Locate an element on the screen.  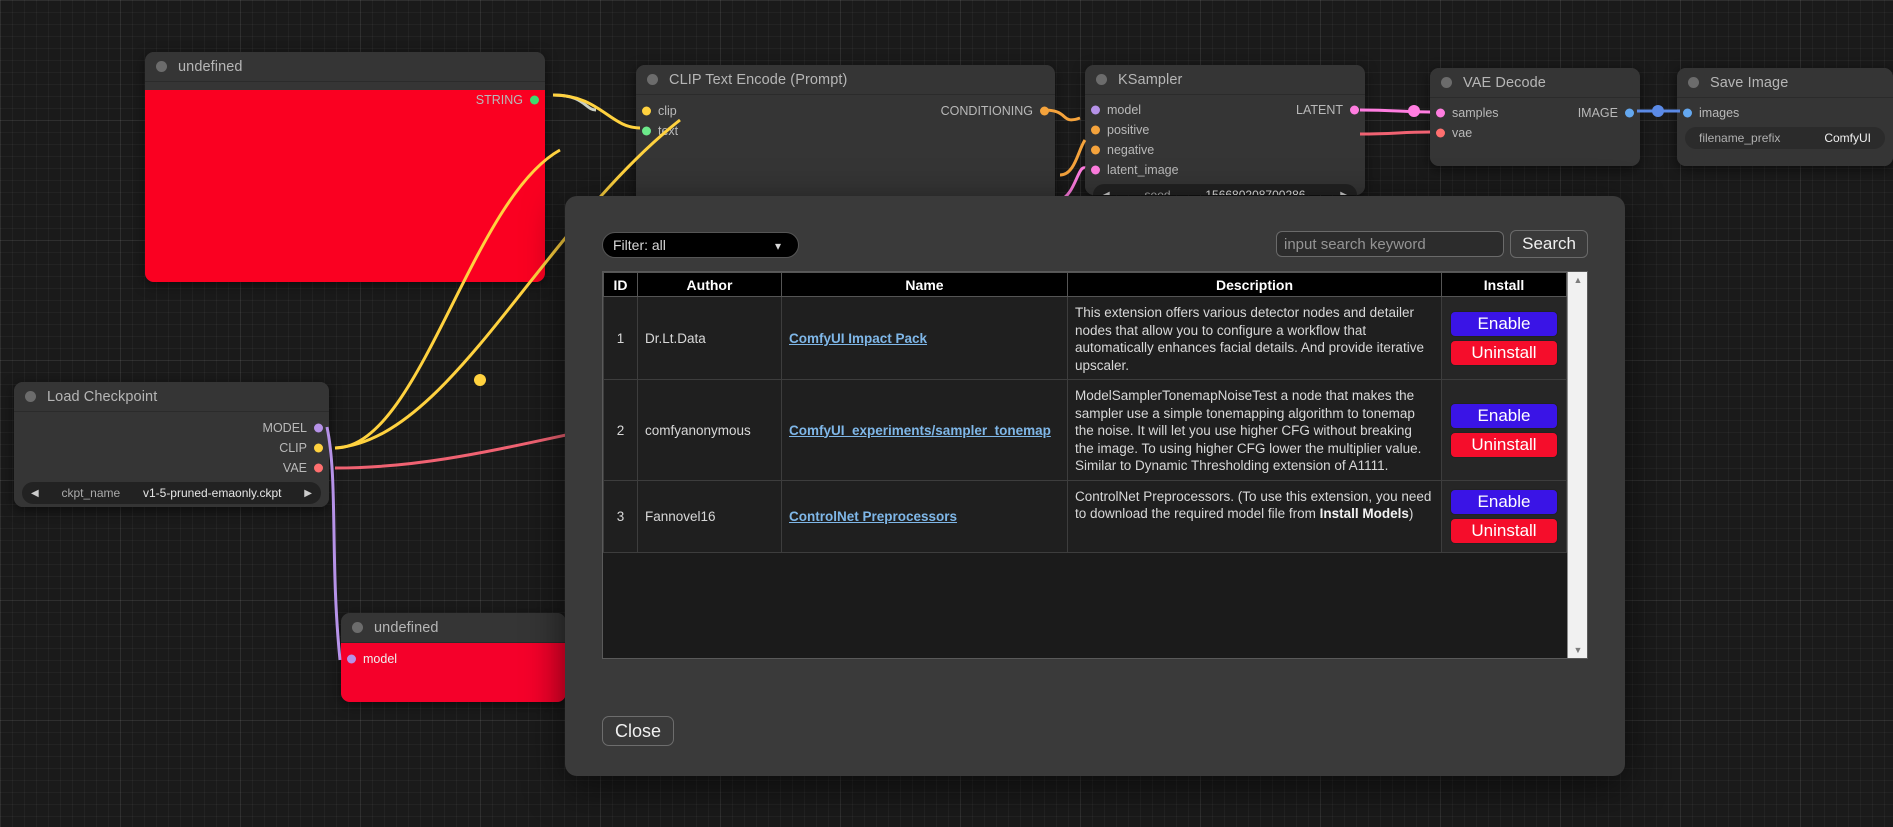
slot-label: samples is located at coordinates (1475, 113).